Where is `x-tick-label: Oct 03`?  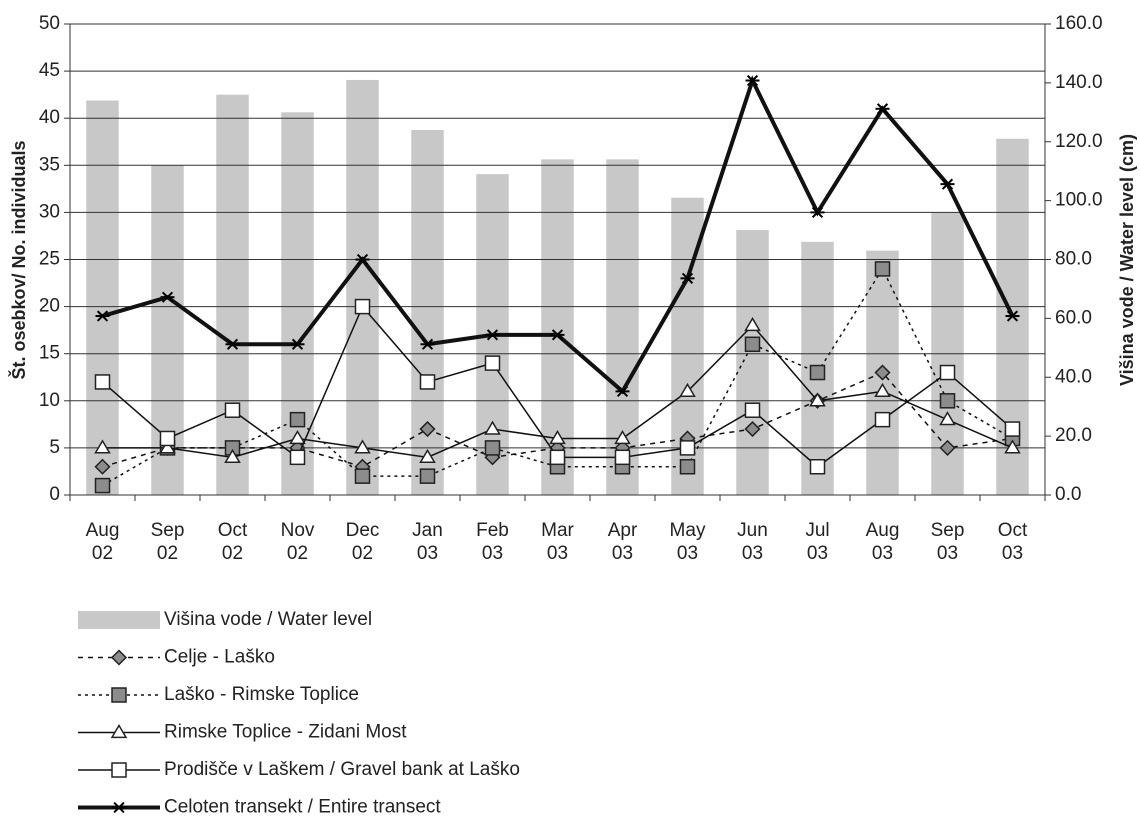 x-tick-label: Oct 03 is located at coordinates (1013, 542).